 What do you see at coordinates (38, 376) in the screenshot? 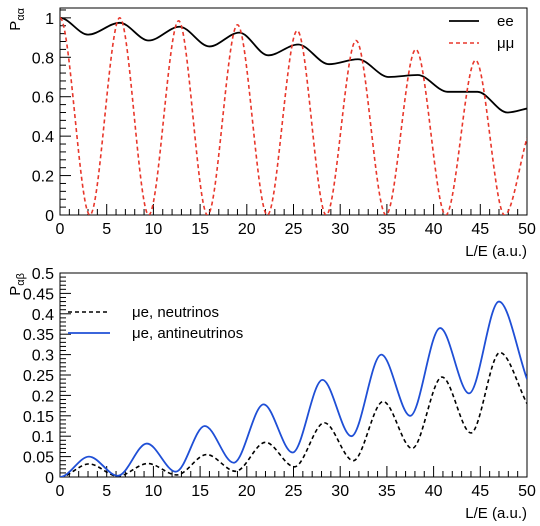
I see `y-tick-label: 0.25` at bounding box center [38, 376].